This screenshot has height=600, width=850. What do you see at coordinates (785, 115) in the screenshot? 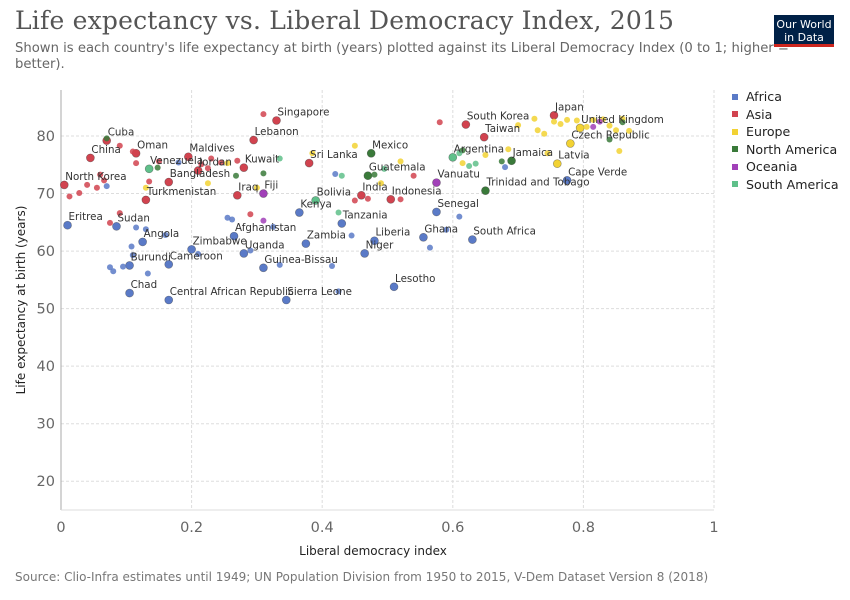
I see `legend-item-asia: Asia` at bounding box center [785, 115].